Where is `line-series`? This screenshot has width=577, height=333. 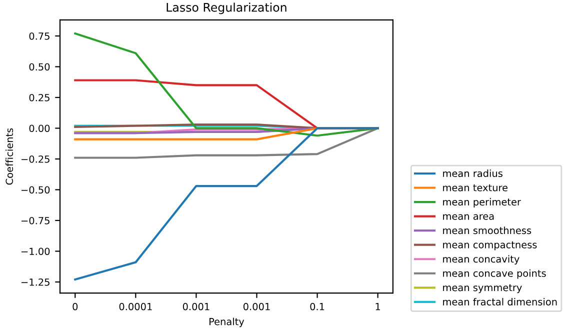
line-series is located at coordinates (226, 143).